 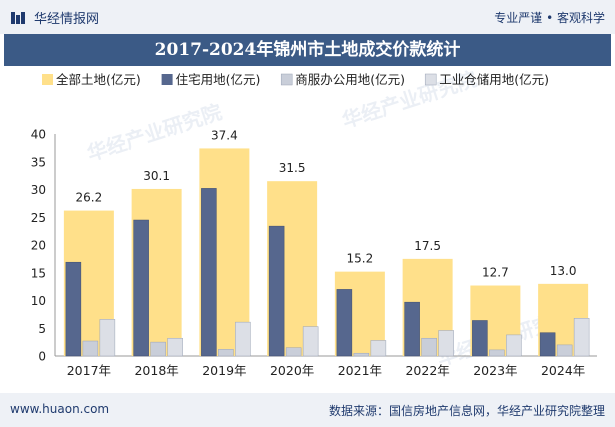 I want to click on data-label-all-land: 37.4, so click(x=224, y=135).